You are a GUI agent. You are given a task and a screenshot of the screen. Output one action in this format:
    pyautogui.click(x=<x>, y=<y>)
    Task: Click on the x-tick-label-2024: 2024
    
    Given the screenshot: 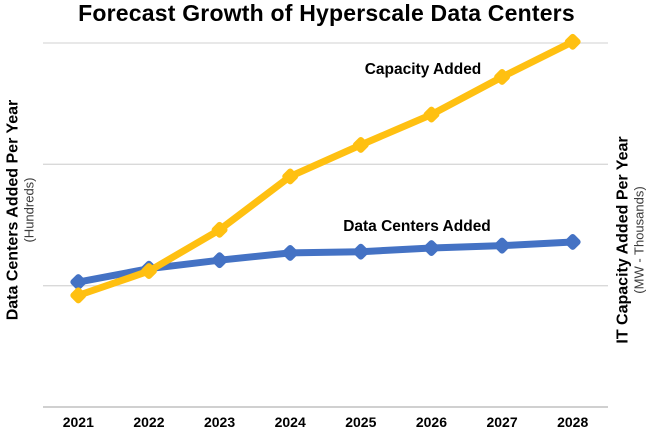 What is the action you would take?
    pyautogui.click(x=290, y=422)
    